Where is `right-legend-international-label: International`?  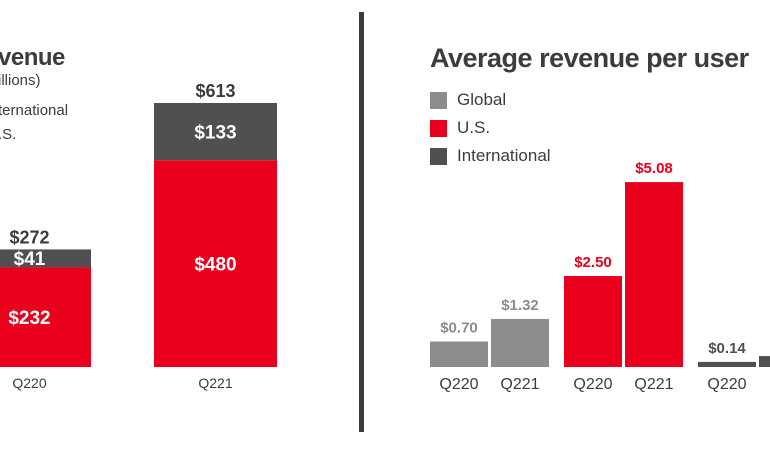
right-legend-international-label: International is located at coordinates (504, 155).